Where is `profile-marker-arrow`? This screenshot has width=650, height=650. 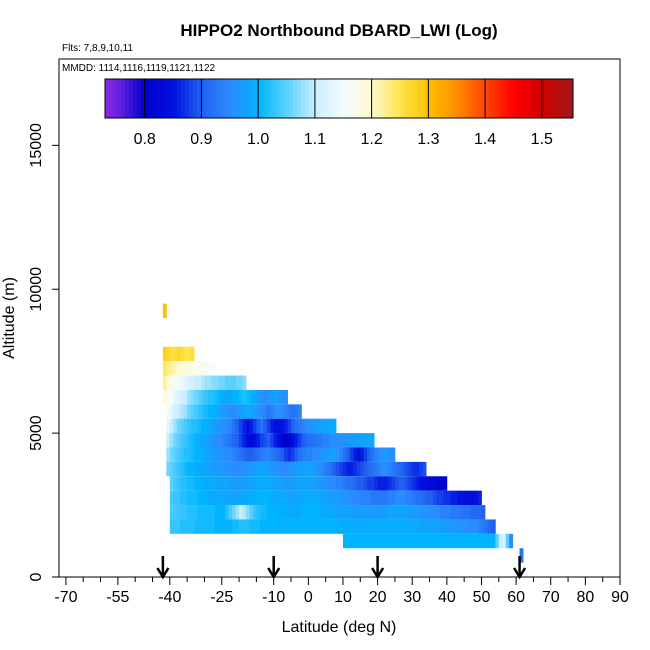 profile-marker-arrow is located at coordinates (274, 568).